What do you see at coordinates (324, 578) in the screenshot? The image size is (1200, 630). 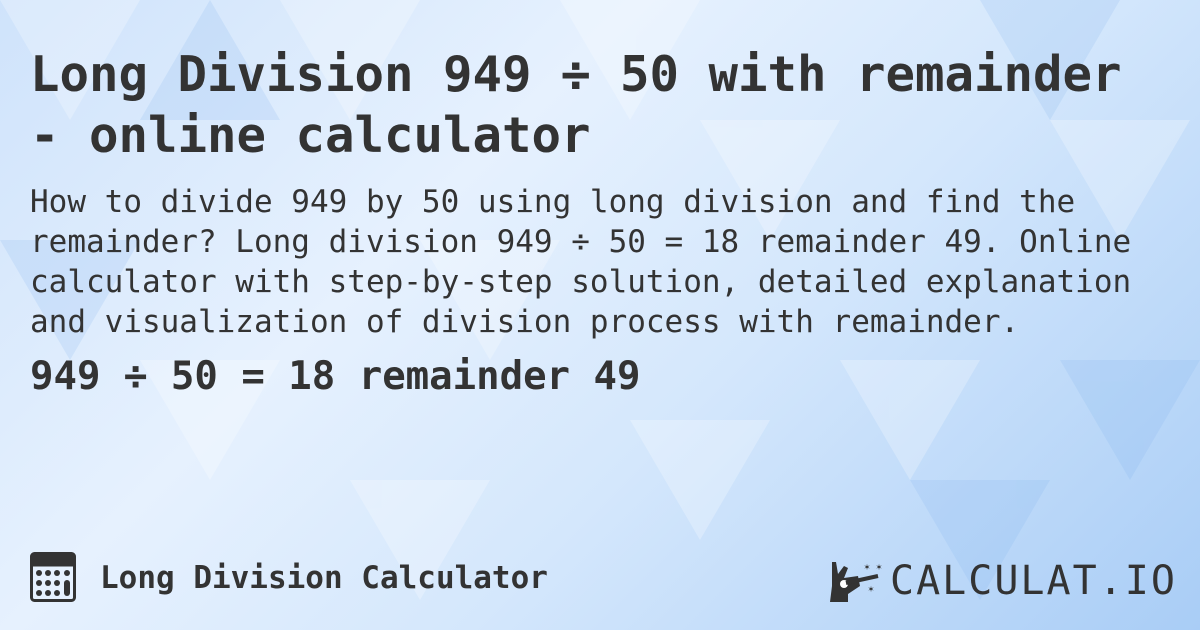 I see `footer-label: Long Division Calculator` at bounding box center [324, 578].